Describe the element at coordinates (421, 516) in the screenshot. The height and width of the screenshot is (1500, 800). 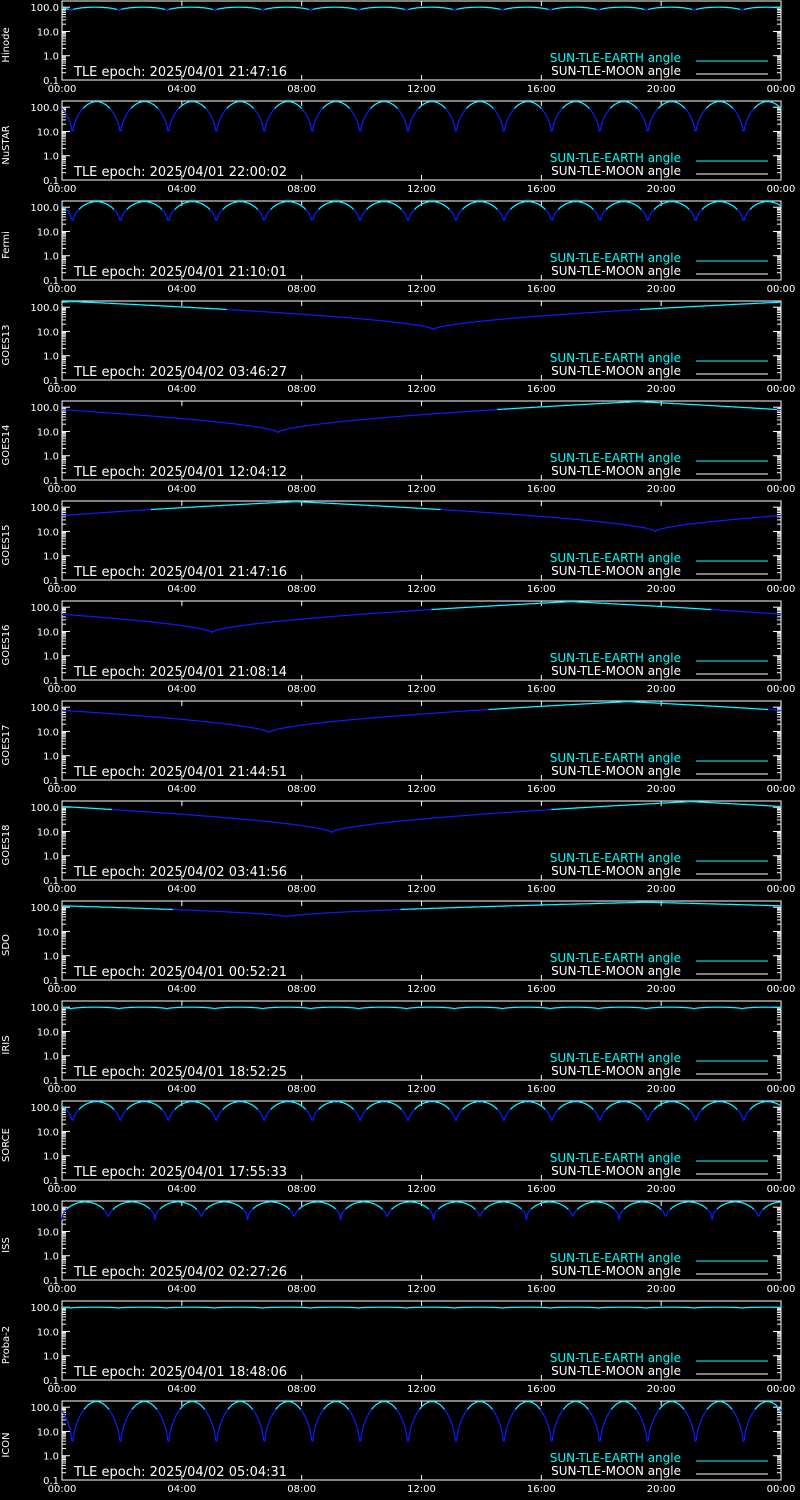
I see `sun-tle-moon-series` at that location.